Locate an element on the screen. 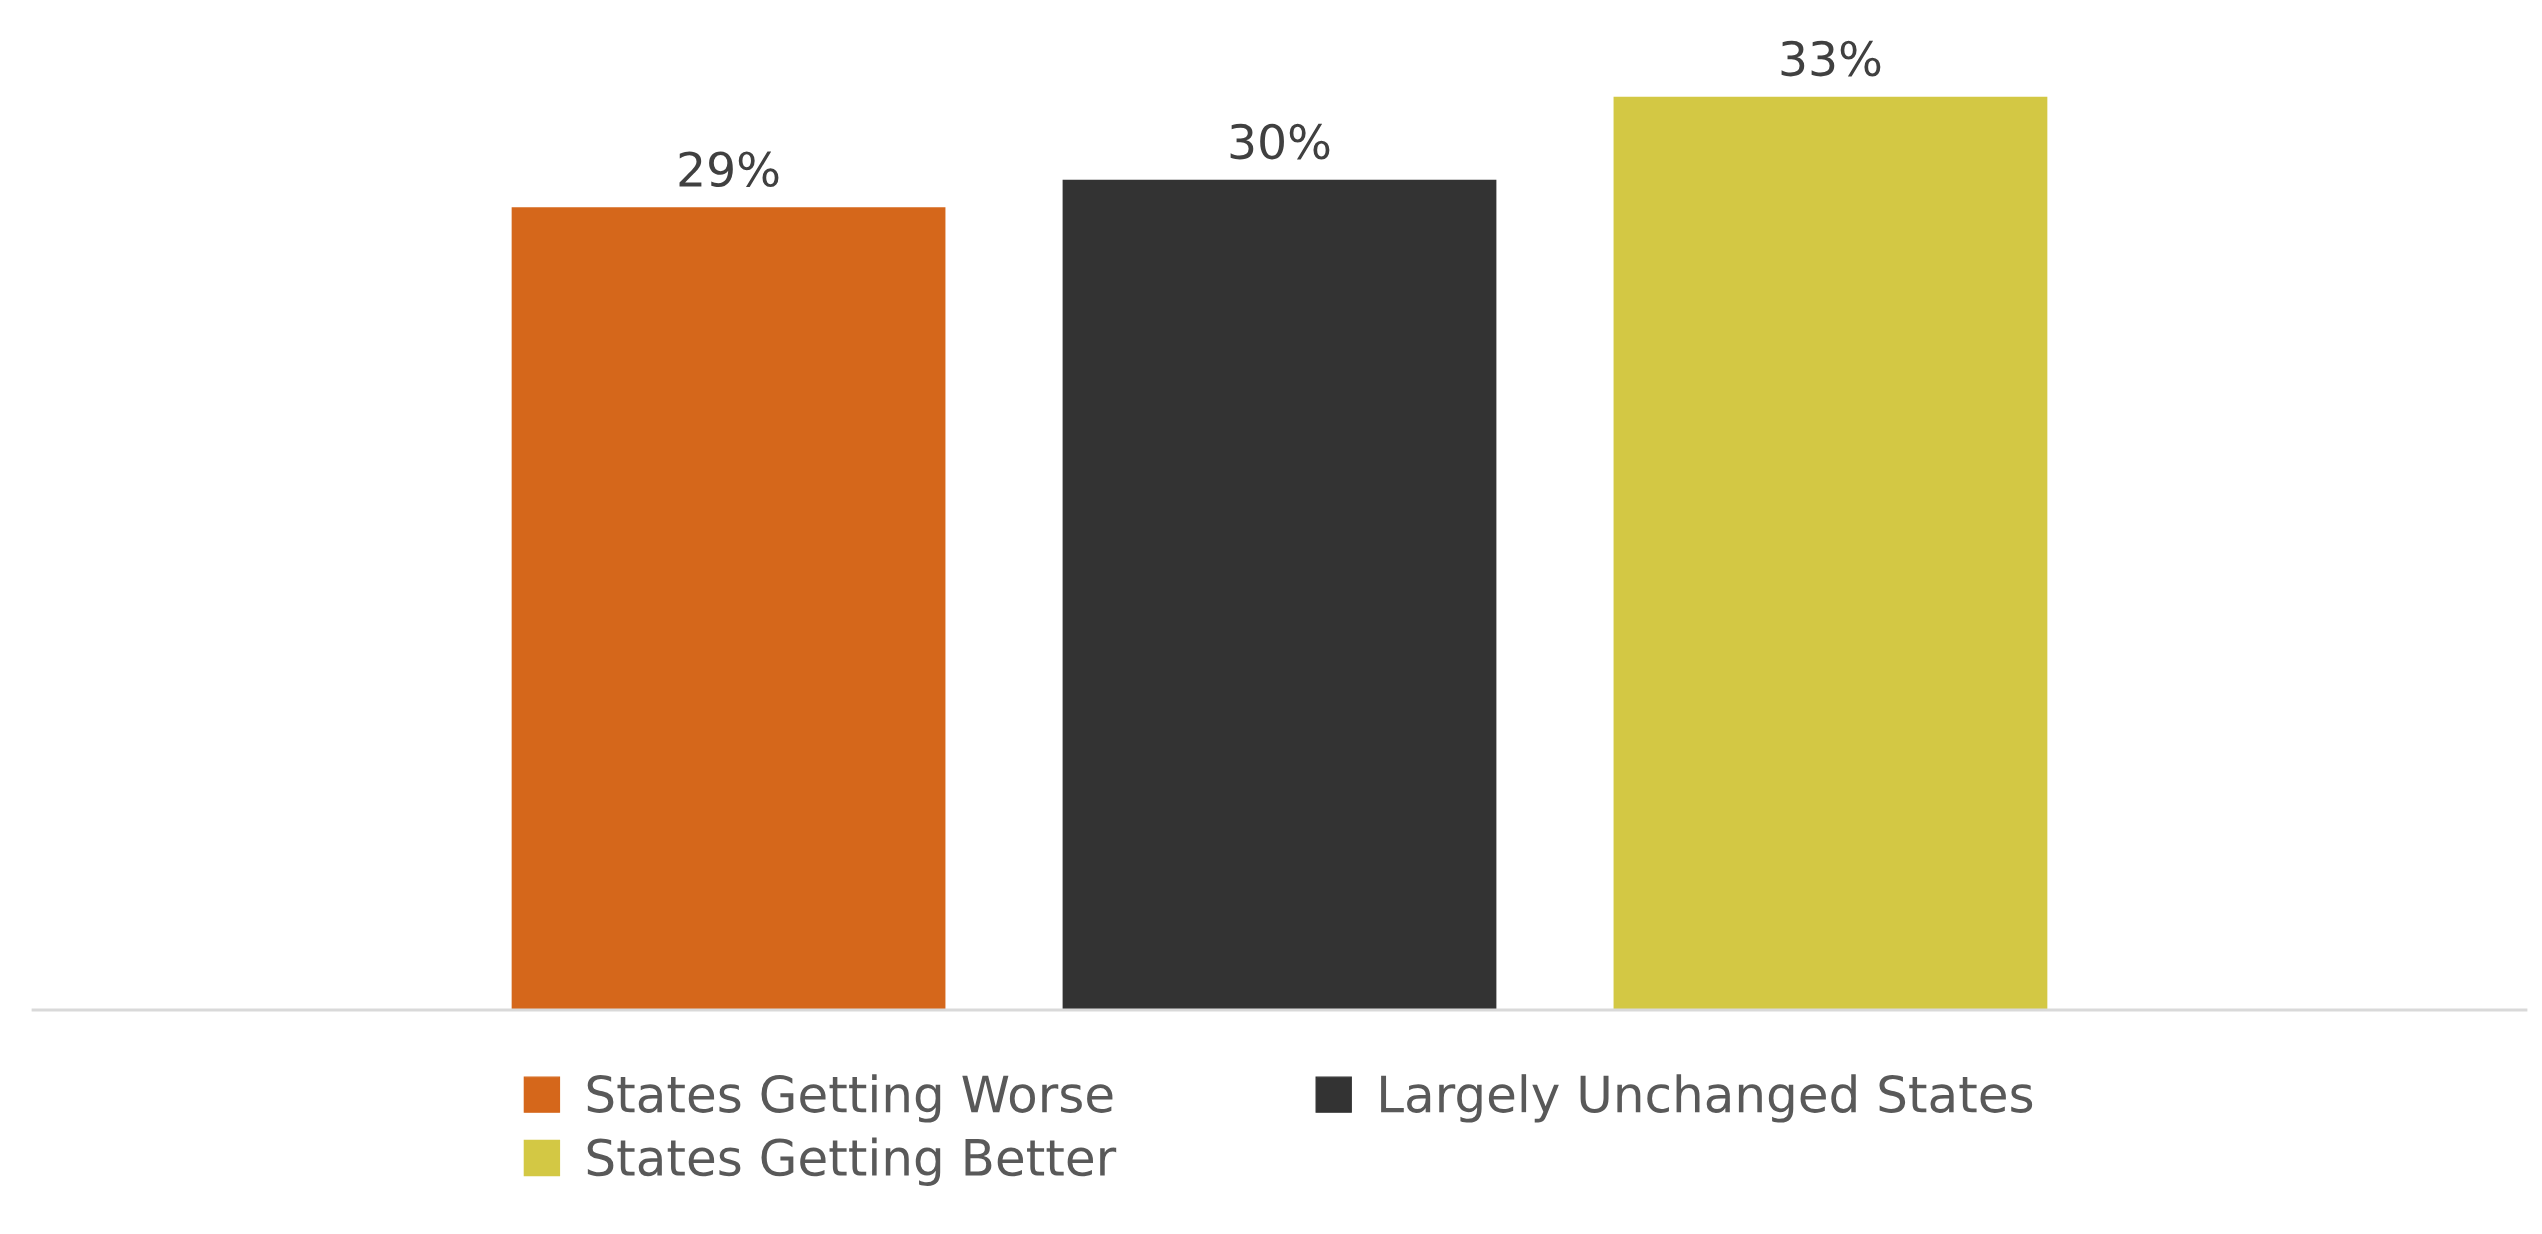 The width and height of the screenshot is (2542, 1234). data-label: 30% is located at coordinates (1280, 141).